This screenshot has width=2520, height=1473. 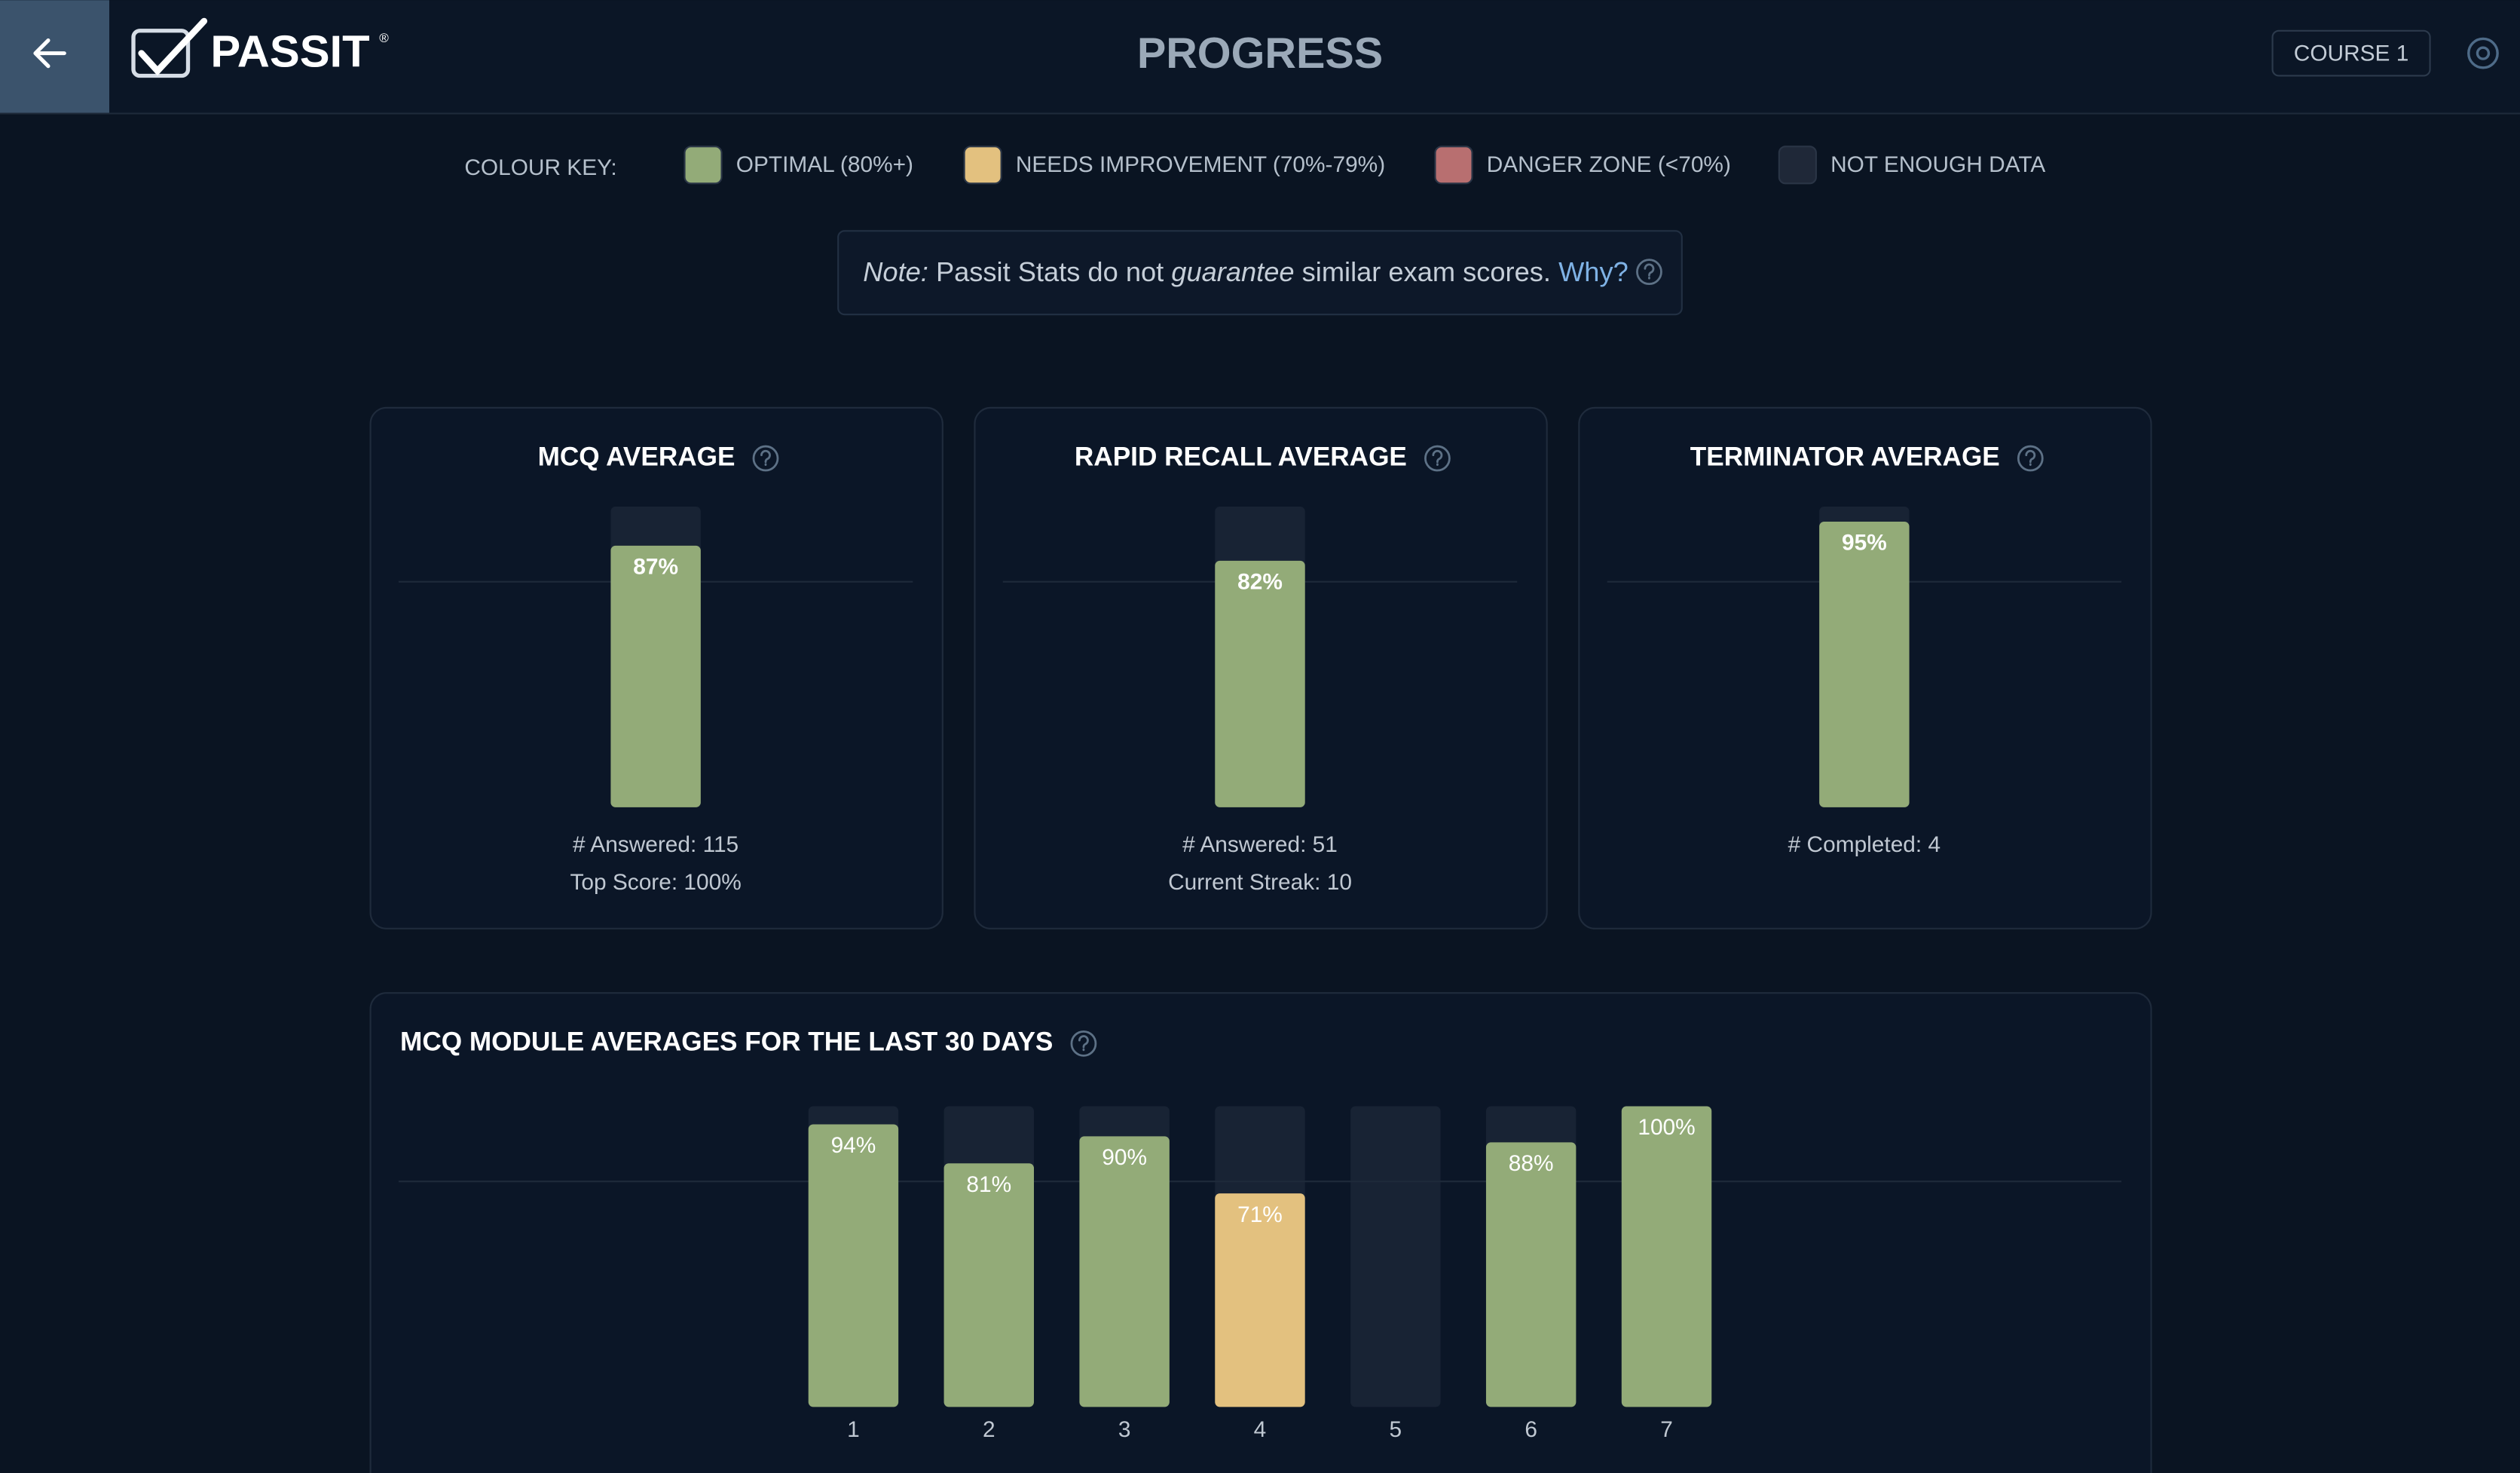 What do you see at coordinates (655, 567) in the screenshot?
I see `bar-value-label: 87%` at bounding box center [655, 567].